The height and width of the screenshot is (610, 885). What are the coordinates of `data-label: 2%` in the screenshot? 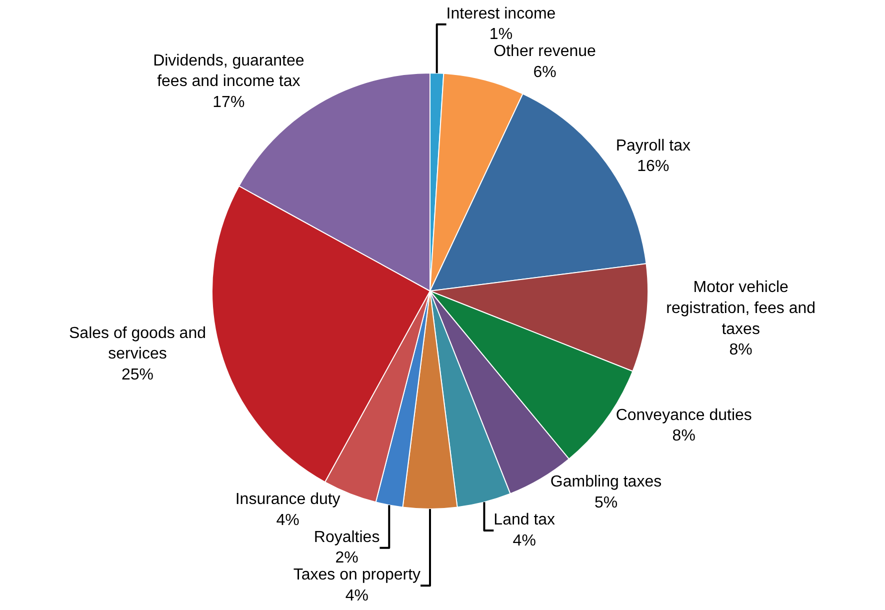 It's located at (346, 558).